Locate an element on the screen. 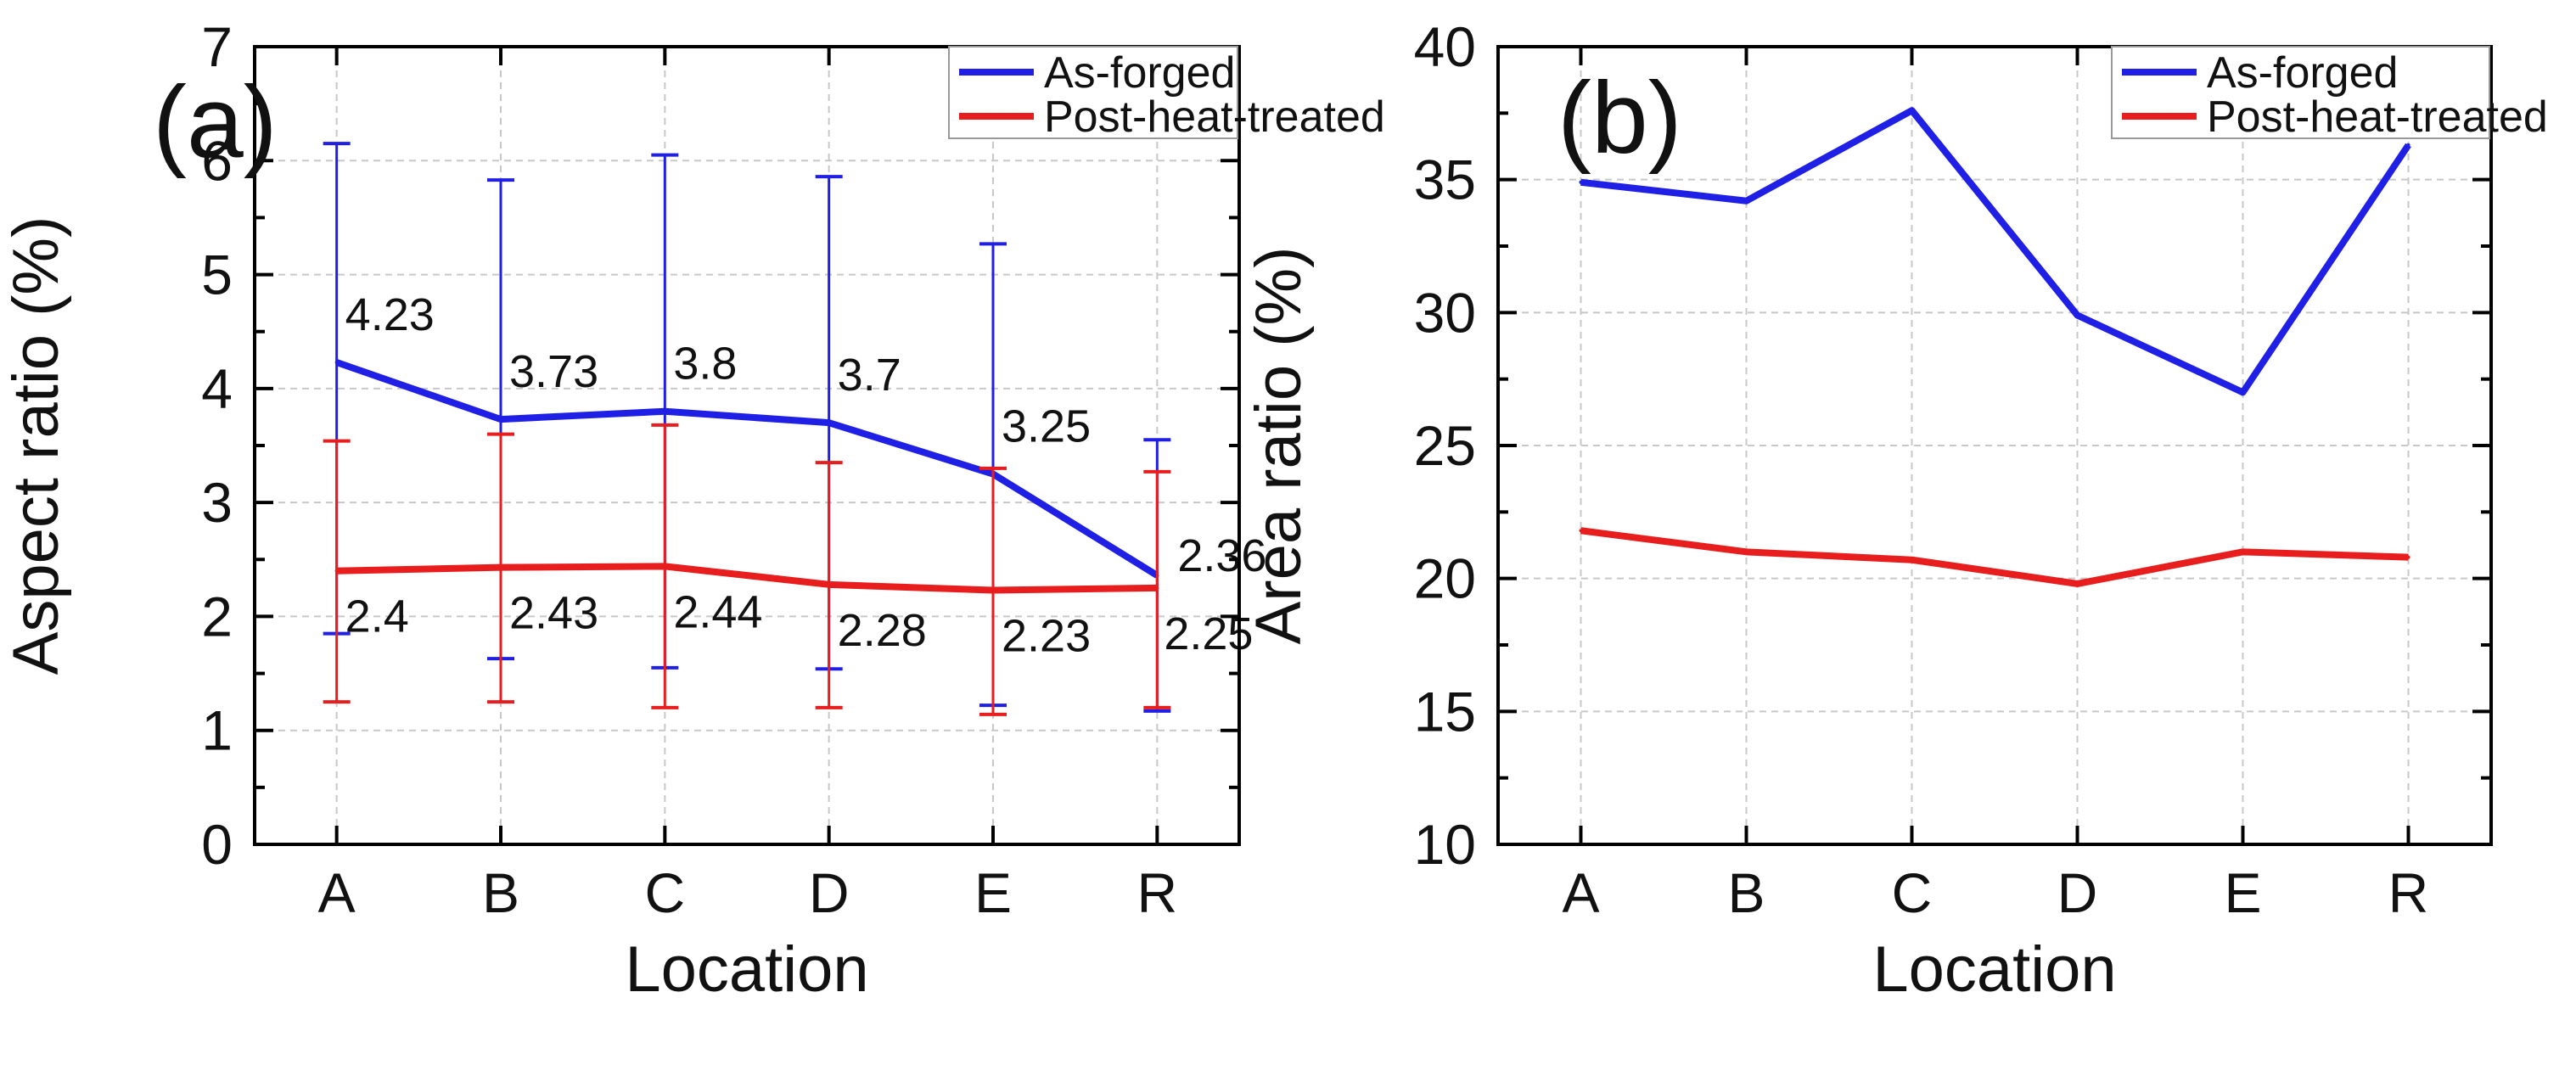 This screenshot has width=2576, height=1065. y-tick-label: 2 is located at coordinates (217, 616).